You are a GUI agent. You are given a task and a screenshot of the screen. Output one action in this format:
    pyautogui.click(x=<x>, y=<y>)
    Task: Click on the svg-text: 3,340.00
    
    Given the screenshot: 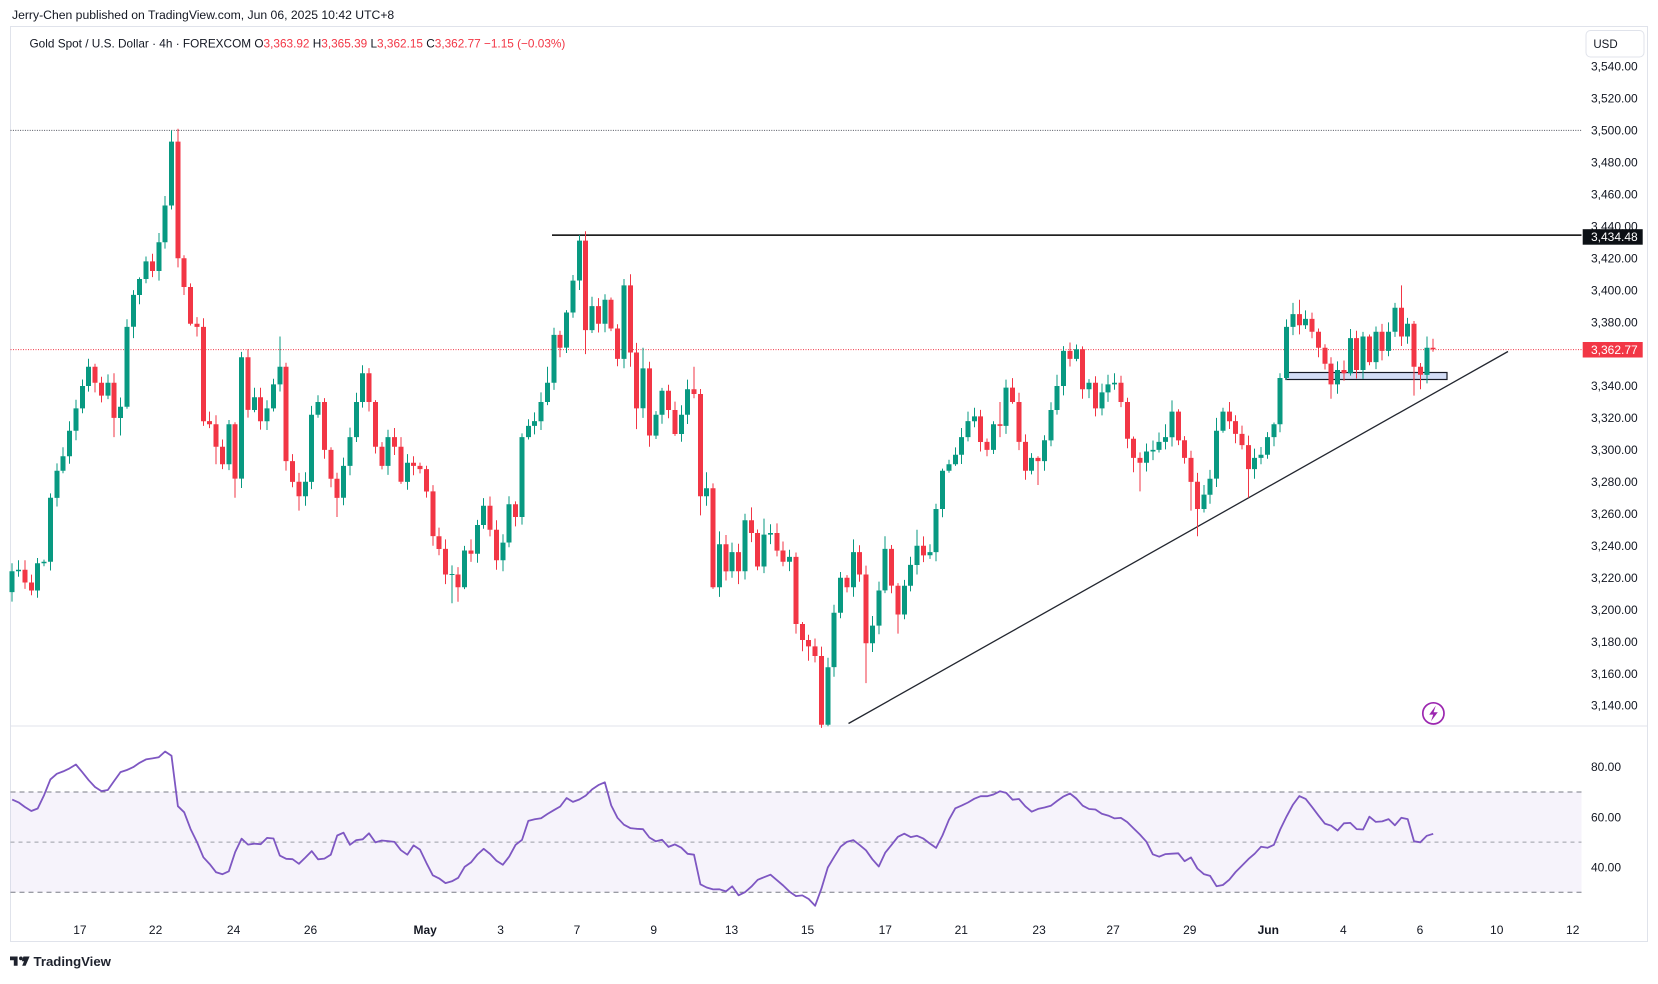 What is the action you would take?
    pyautogui.click(x=1614, y=386)
    